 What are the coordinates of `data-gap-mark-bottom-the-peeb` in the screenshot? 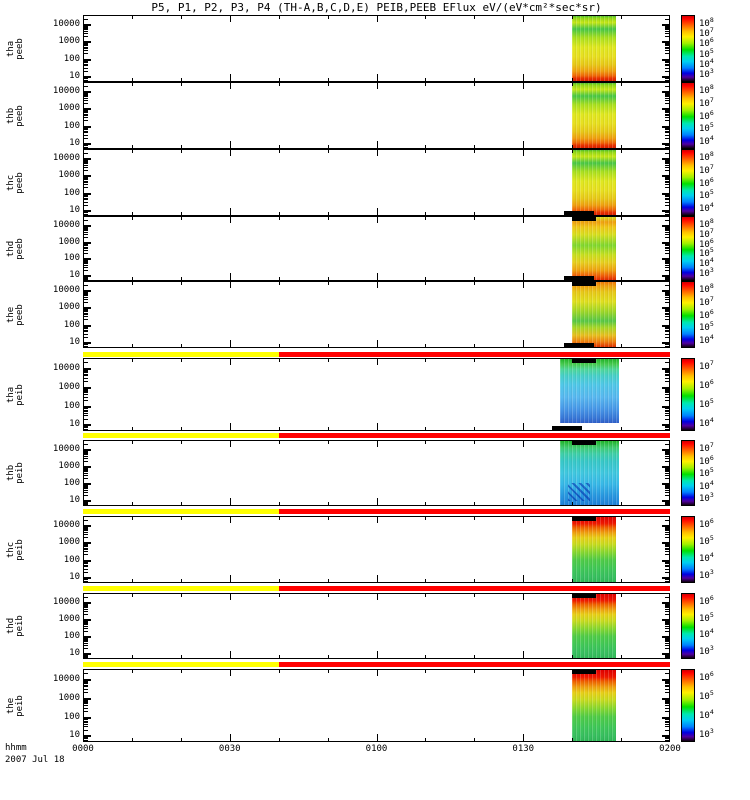 It's located at (579, 345).